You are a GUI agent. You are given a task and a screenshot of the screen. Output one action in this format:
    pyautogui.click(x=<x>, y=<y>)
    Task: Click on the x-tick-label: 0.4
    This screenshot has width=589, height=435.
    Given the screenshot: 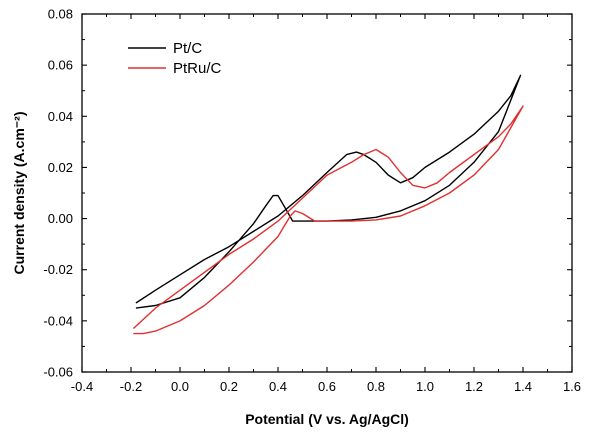 What is the action you would take?
    pyautogui.click(x=278, y=386)
    